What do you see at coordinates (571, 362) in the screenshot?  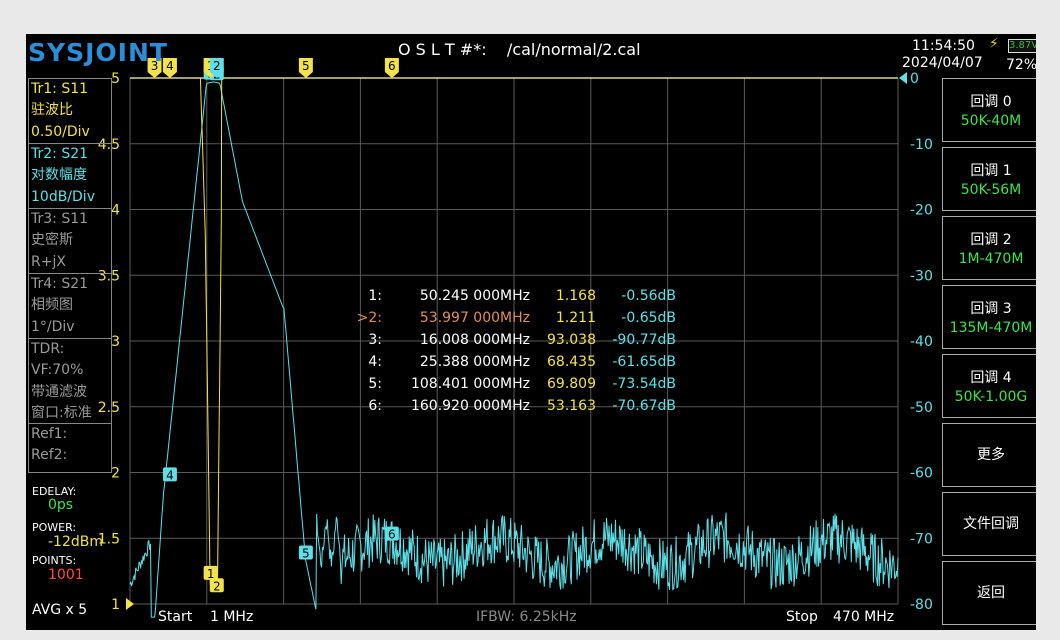 I see `marker-swr: 68.435` at bounding box center [571, 362].